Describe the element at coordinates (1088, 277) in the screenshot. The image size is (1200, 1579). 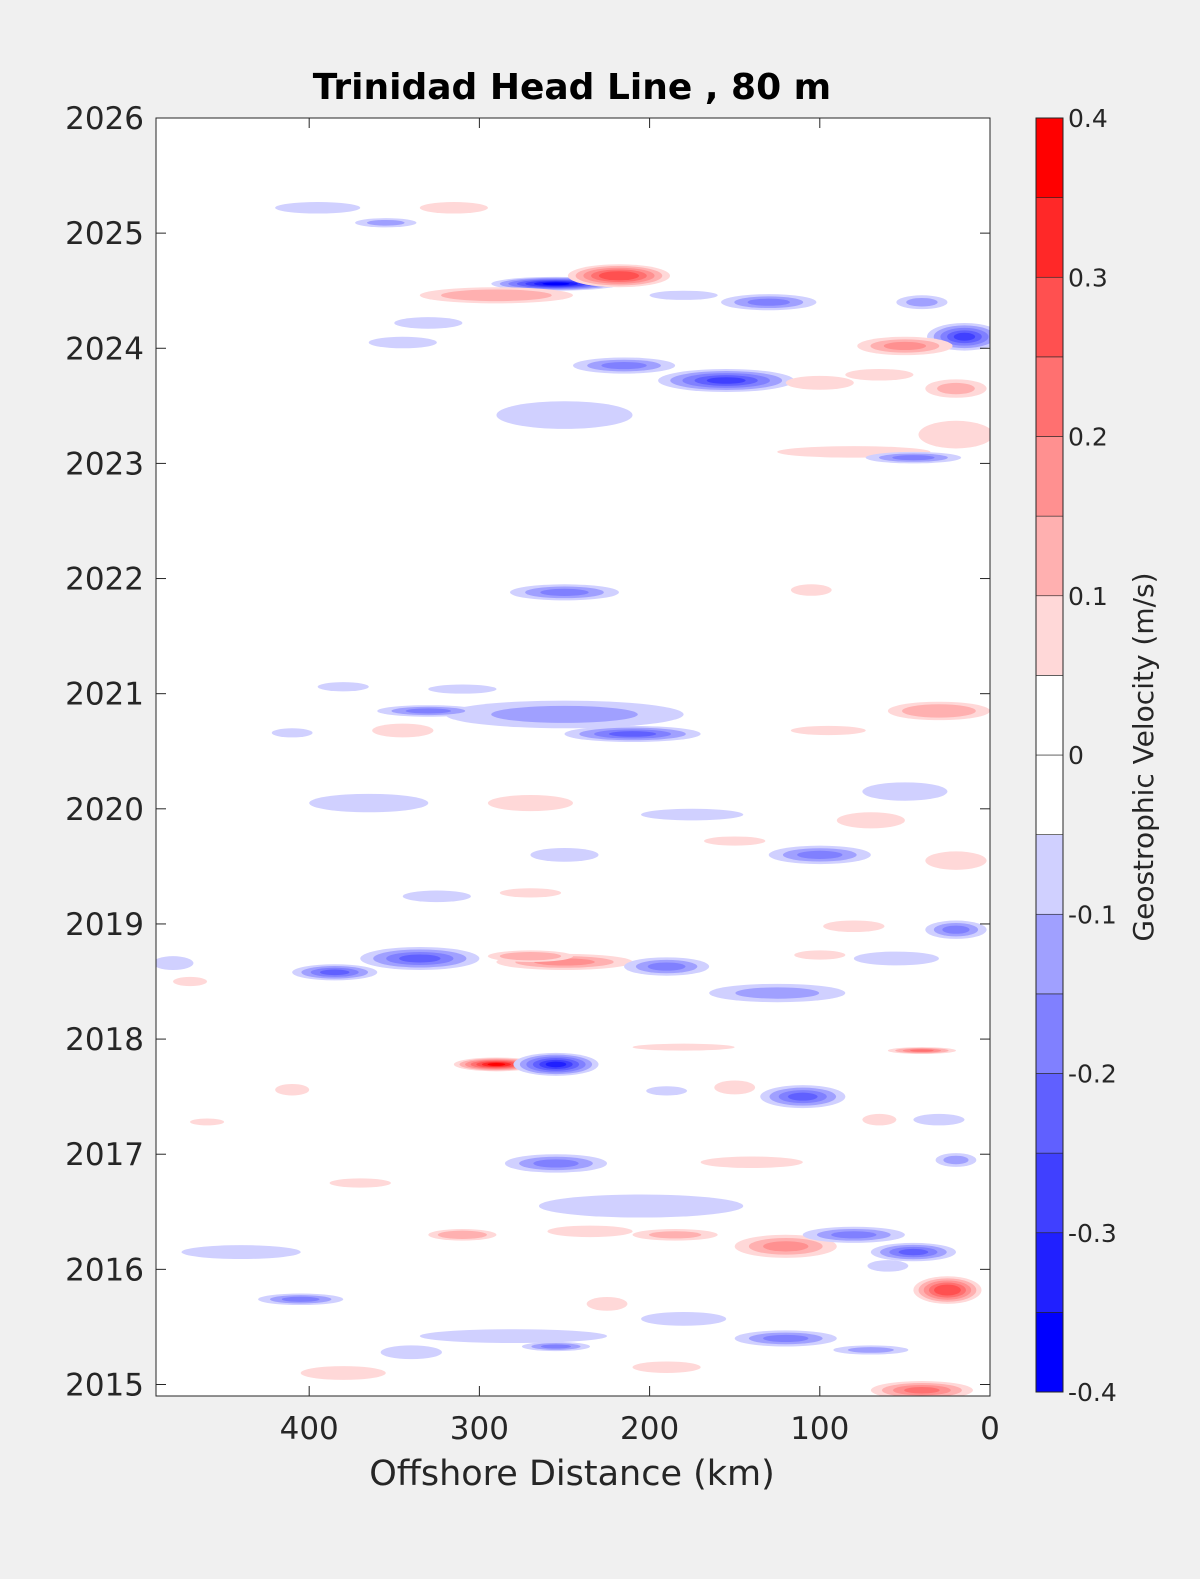
I see `colorbar-tick-label: 0.3` at that location.